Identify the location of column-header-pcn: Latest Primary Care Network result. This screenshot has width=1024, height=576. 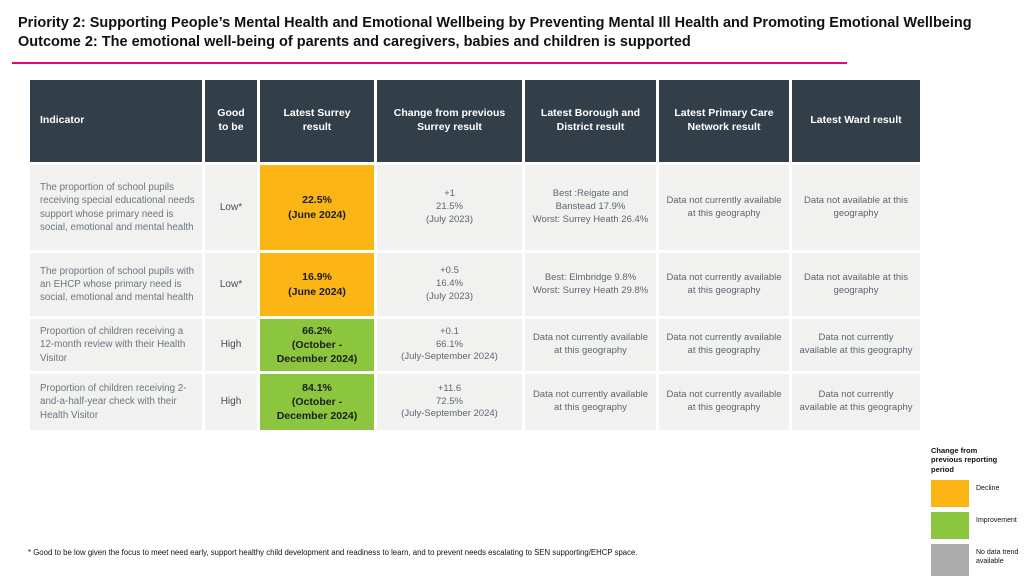
(724, 121).